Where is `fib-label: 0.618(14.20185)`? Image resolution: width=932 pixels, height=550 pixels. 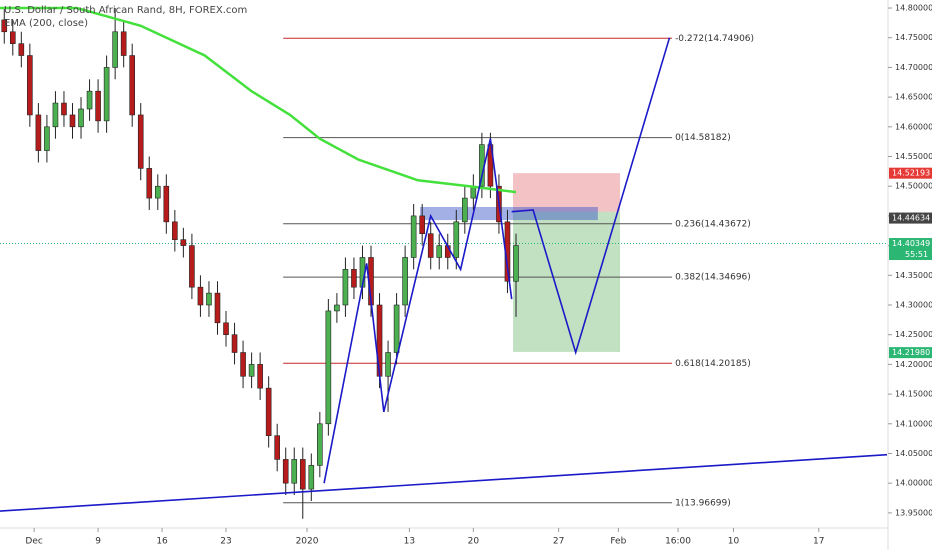
fib-label: 0.618(14.20185) is located at coordinates (713, 364).